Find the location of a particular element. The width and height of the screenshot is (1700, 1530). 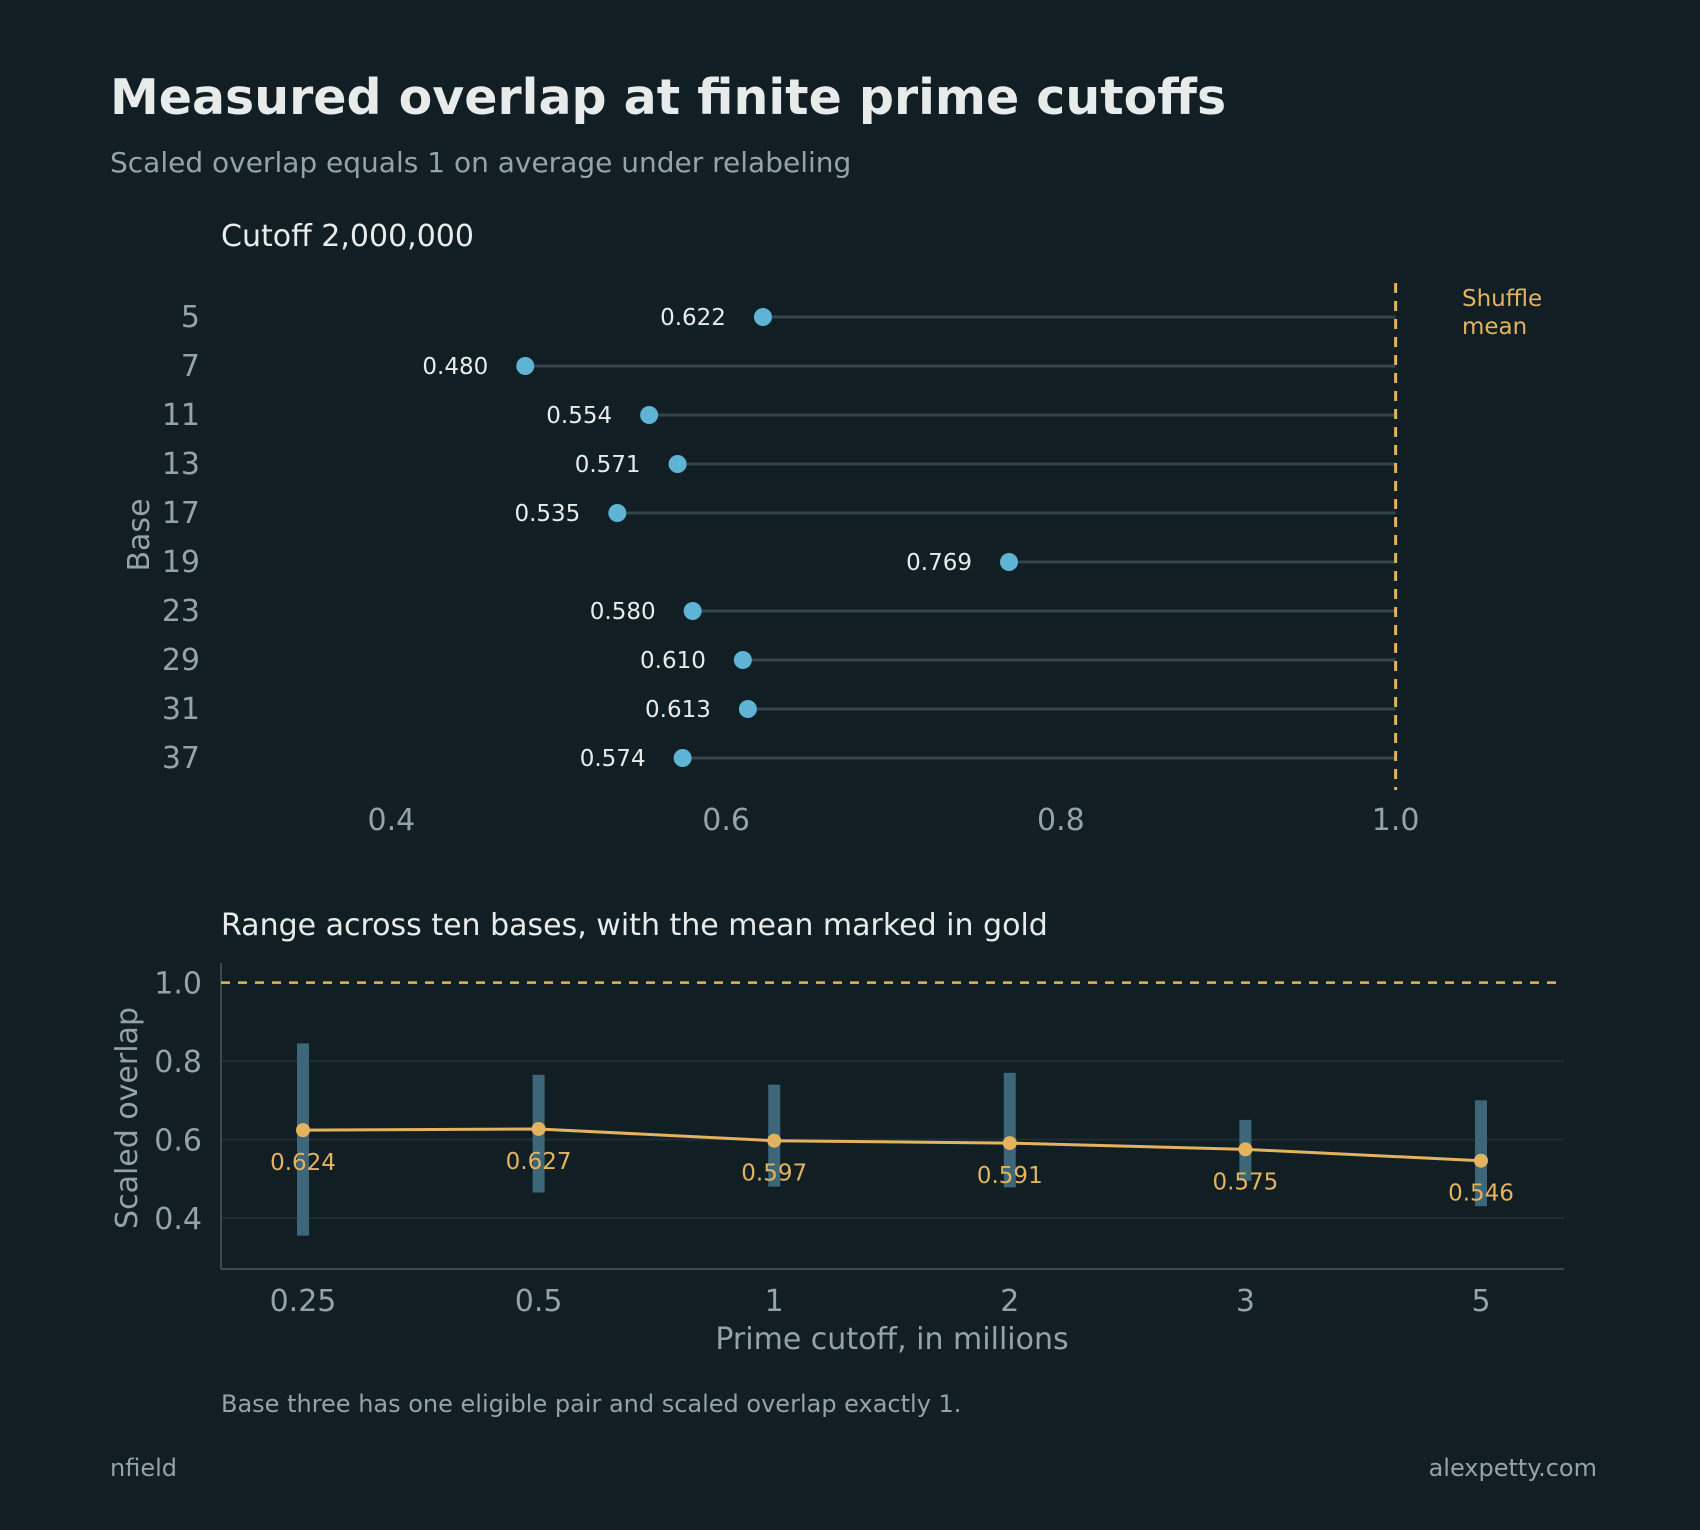

shuffle-mean-label-line1: Shuffle is located at coordinates (1502, 299).